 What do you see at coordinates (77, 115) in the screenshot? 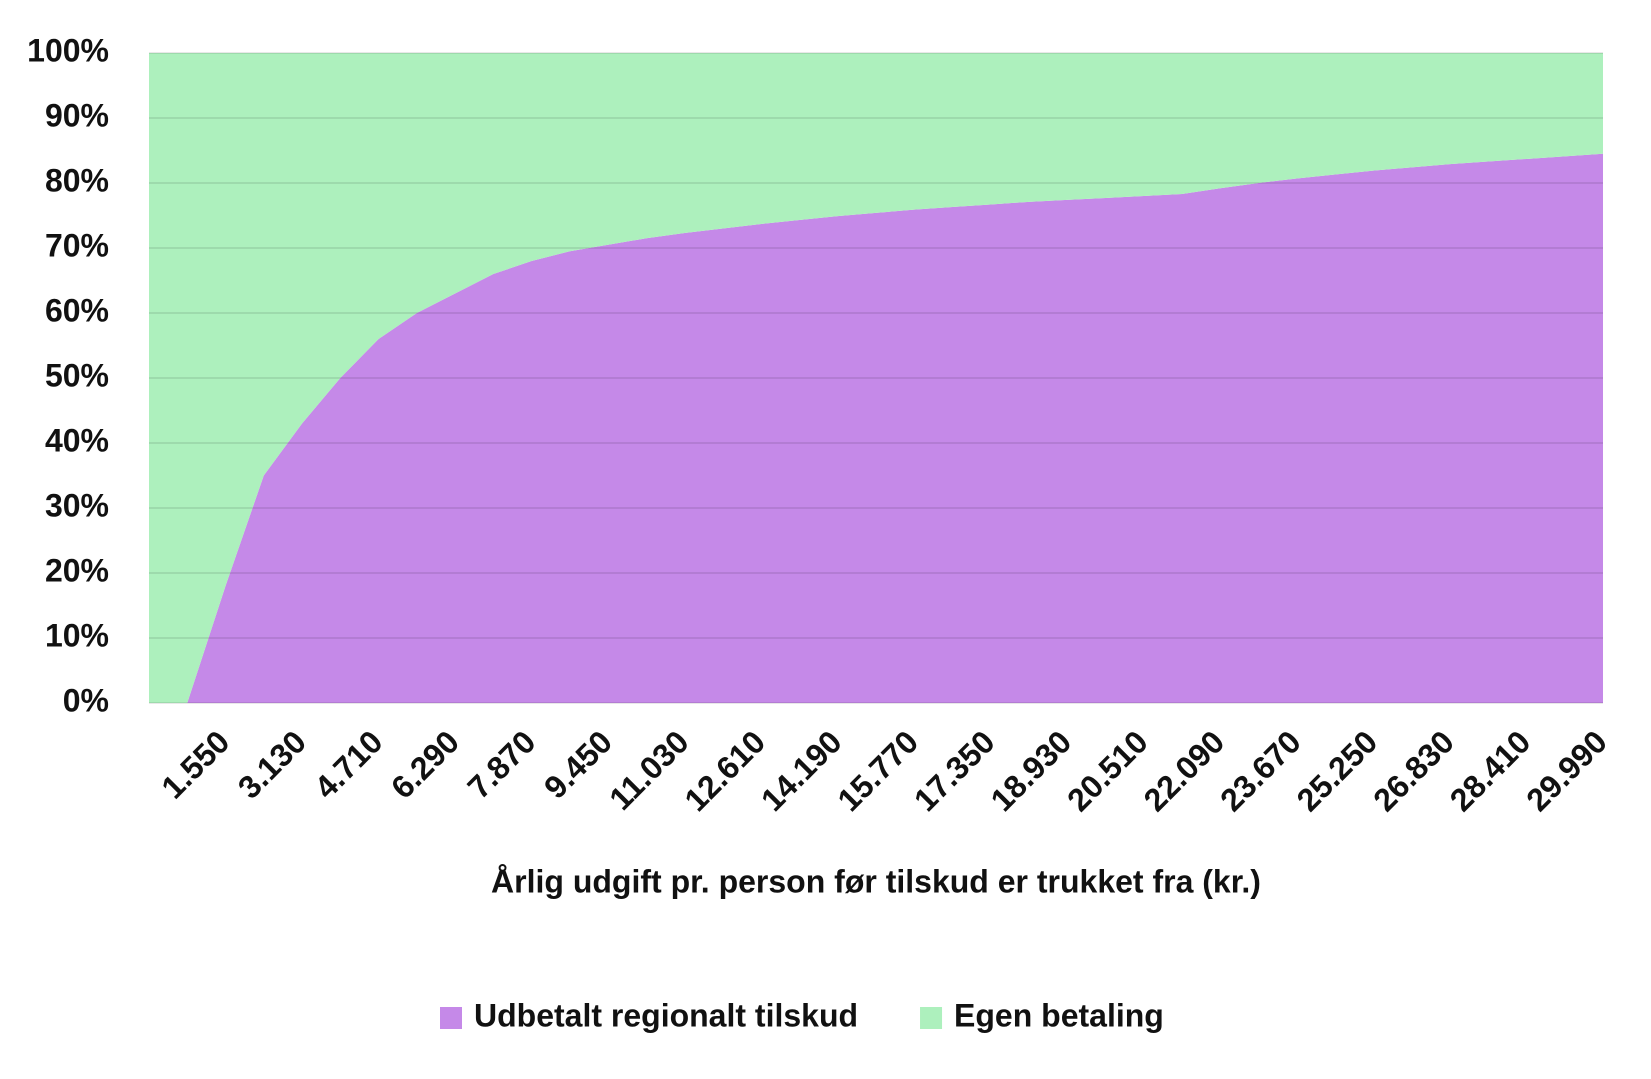
I see `y-tick-label: 90%` at bounding box center [77, 115].